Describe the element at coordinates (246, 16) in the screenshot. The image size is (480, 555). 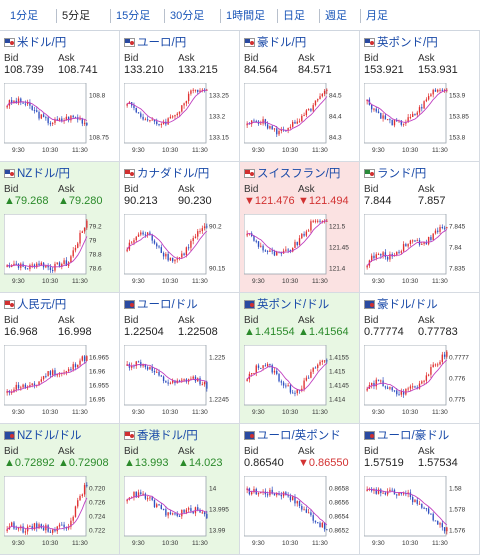
I see `tab-1時間足: 1時間足` at that location.